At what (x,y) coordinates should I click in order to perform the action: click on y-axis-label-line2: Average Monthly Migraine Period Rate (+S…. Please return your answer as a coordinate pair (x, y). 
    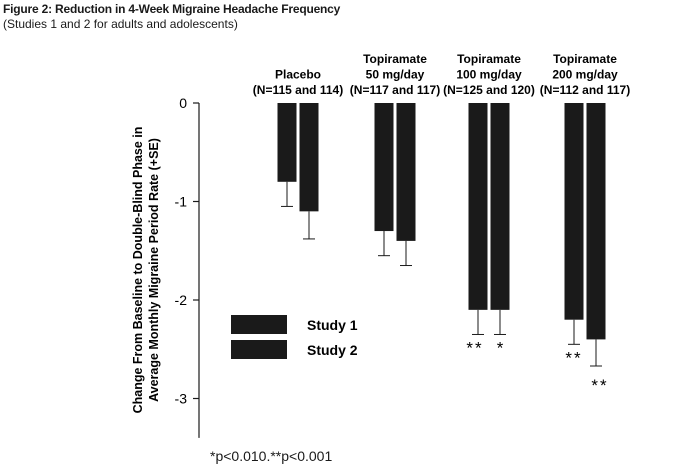
    Looking at the image, I should click on (154, 270).